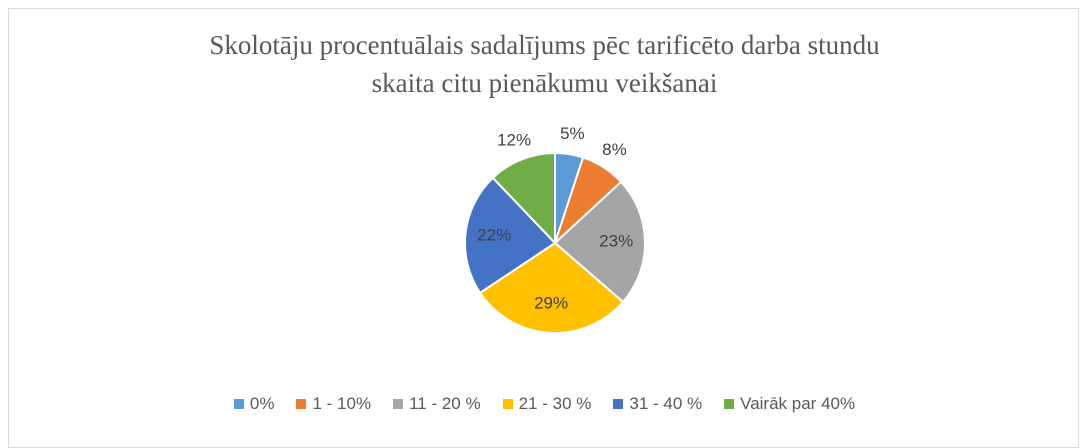 The height and width of the screenshot is (448, 1089). I want to click on legend-item: 21 - 30 %, so click(547, 404).